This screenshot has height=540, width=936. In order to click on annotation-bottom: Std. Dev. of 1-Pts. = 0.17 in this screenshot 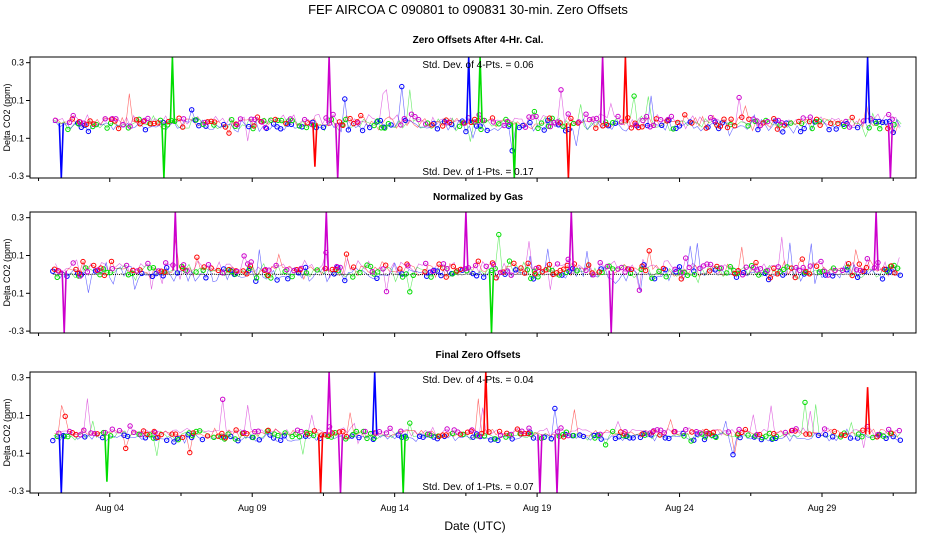, I will do `click(478, 172)`.